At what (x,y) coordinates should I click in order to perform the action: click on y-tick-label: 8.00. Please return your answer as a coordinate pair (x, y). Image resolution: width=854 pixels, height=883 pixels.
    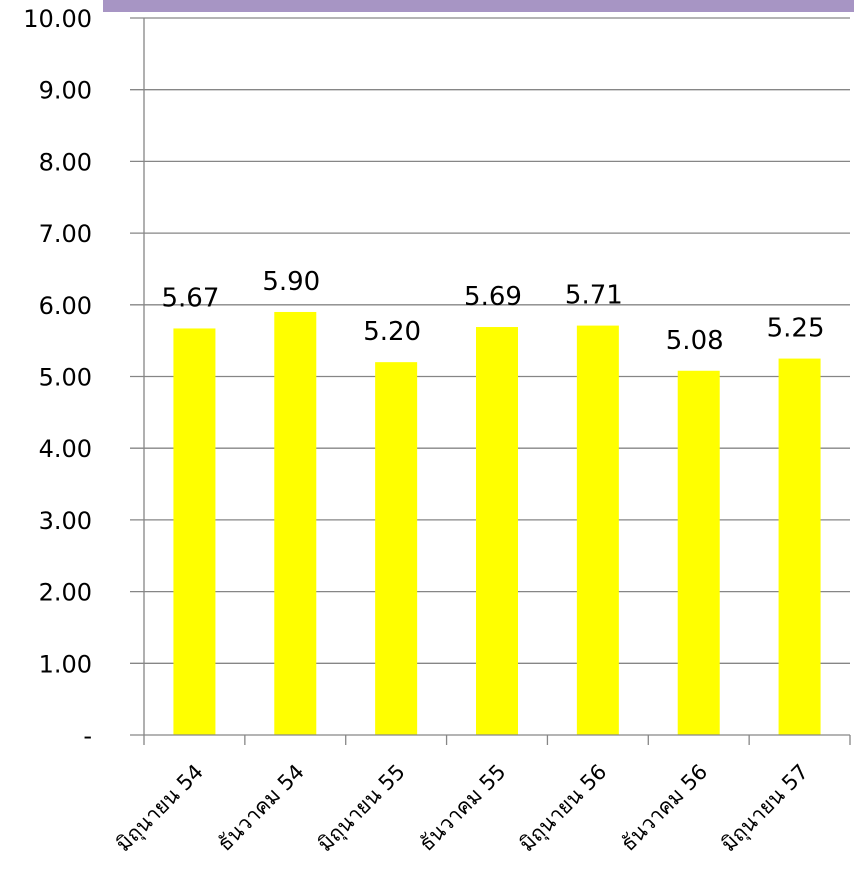
    Looking at the image, I should click on (65, 162).